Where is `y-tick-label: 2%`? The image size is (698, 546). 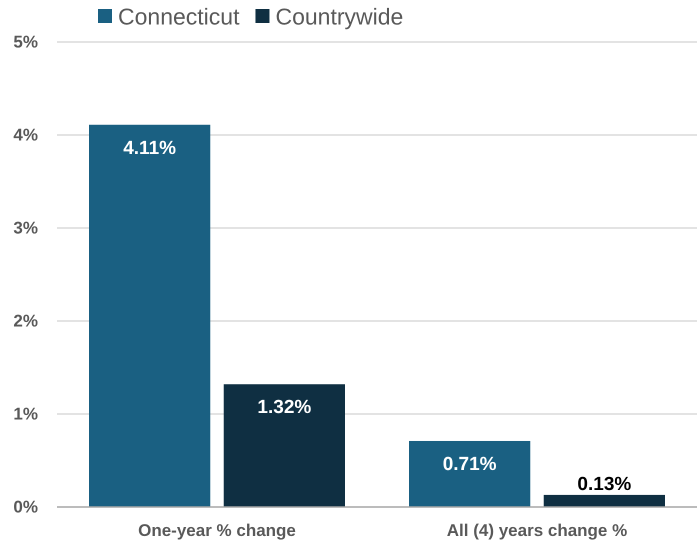
y-tick-label: 2% is located at coordinates (25, 320).